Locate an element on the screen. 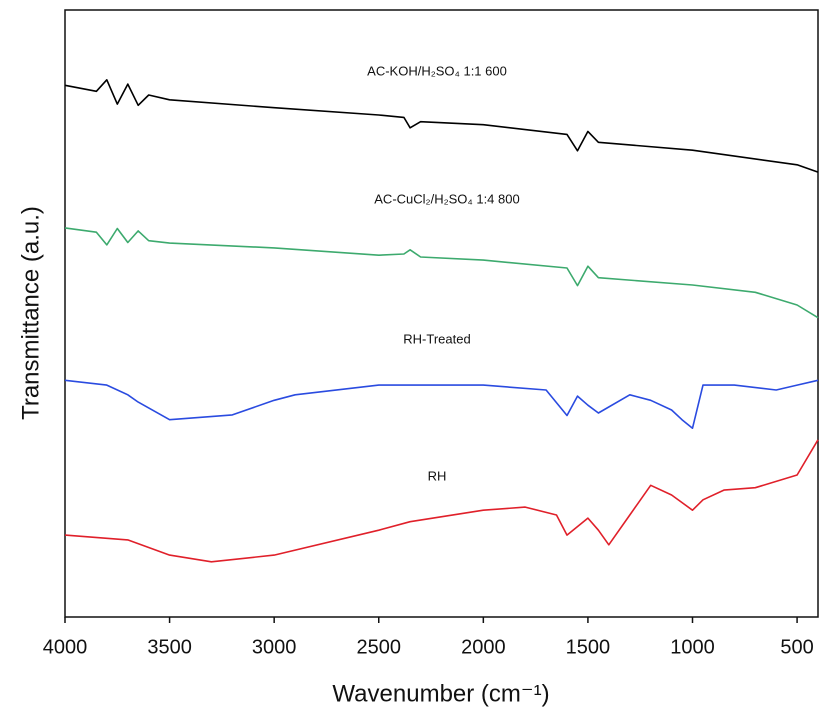 This screenshot has width=819, height=718. x-tick-label: 3000 is located at coordinates (274, 647).